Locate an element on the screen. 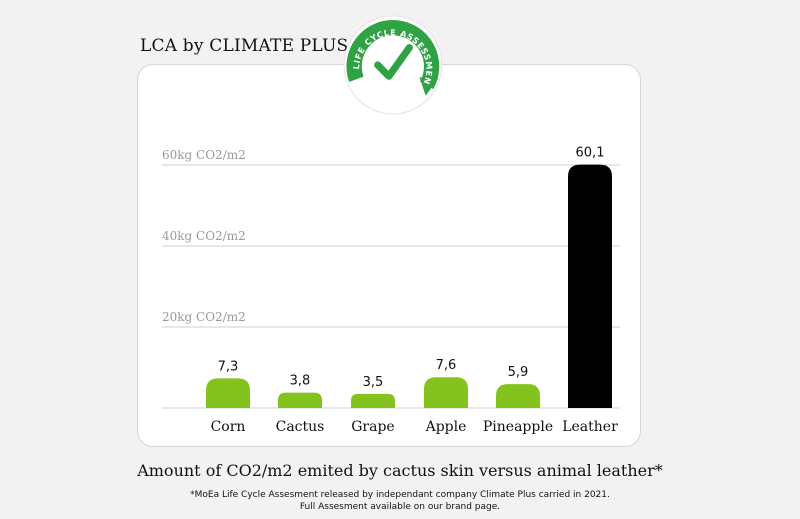 Image resolution: width=800 pixels, height=519 pixels. value-label-corn: 7,3 is located at coordinates (228, 366).